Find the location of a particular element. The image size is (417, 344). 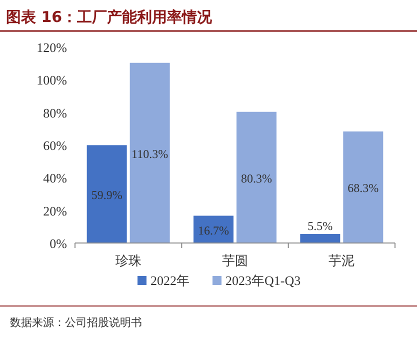

data-label: 80.3% is located at coordinates (256, 178).